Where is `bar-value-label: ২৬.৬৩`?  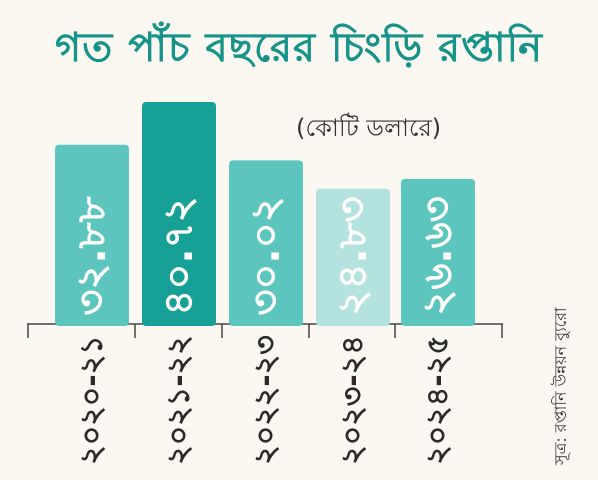 bar-value-label: ২৬.৬৩ is located at coordinates (438, 255).